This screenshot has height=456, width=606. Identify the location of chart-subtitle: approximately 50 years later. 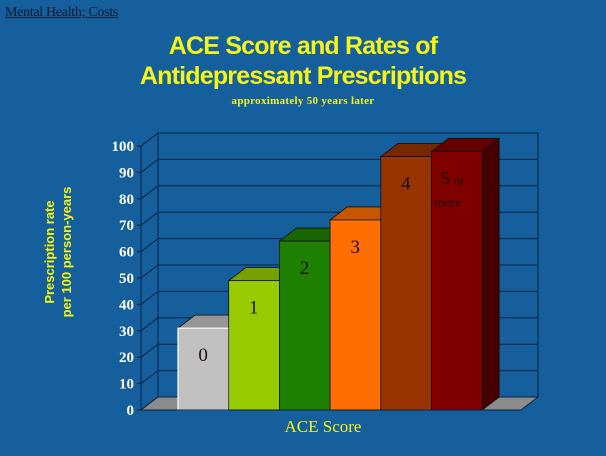
(303, 101).